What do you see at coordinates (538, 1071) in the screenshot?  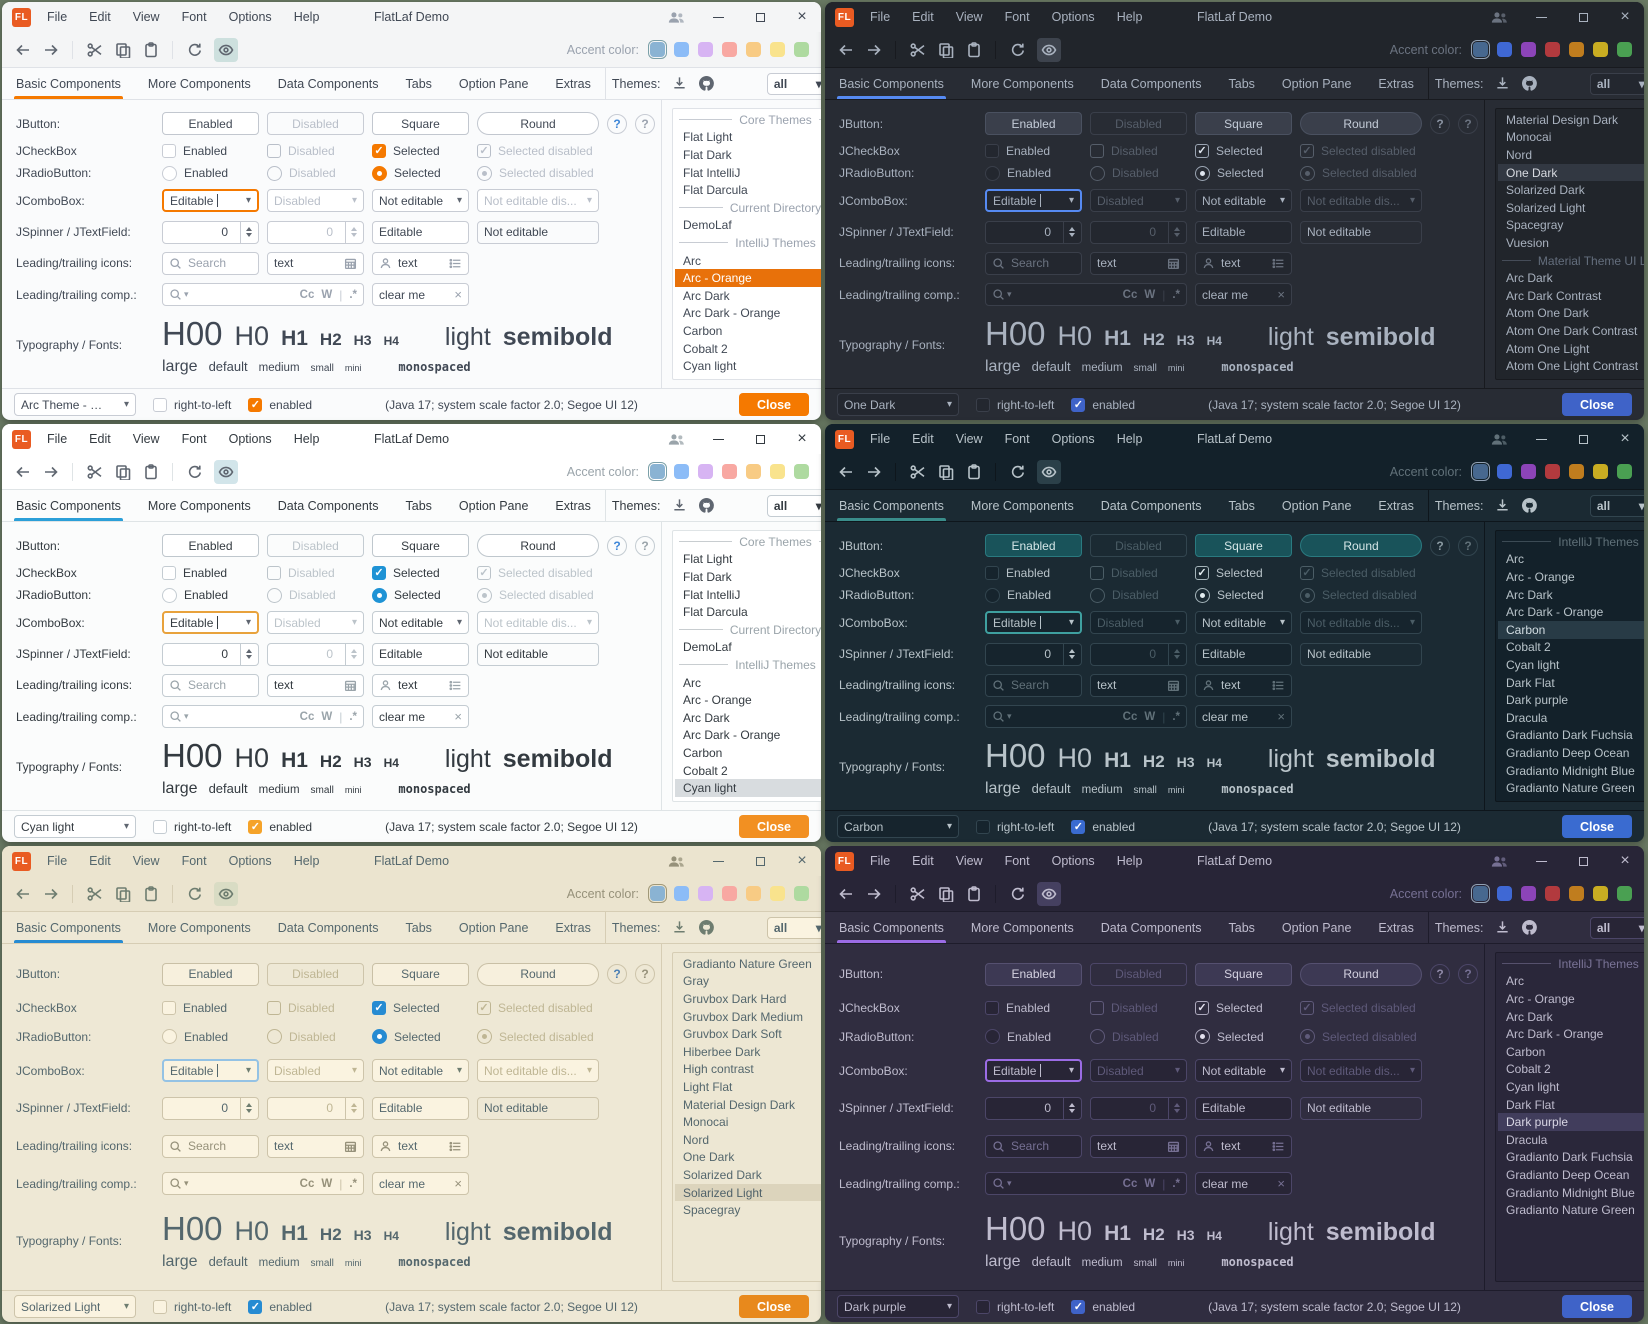 I see `combobox-not-editable-disabled: Not editable dis... ▾` at bounding box center [538, 1071].